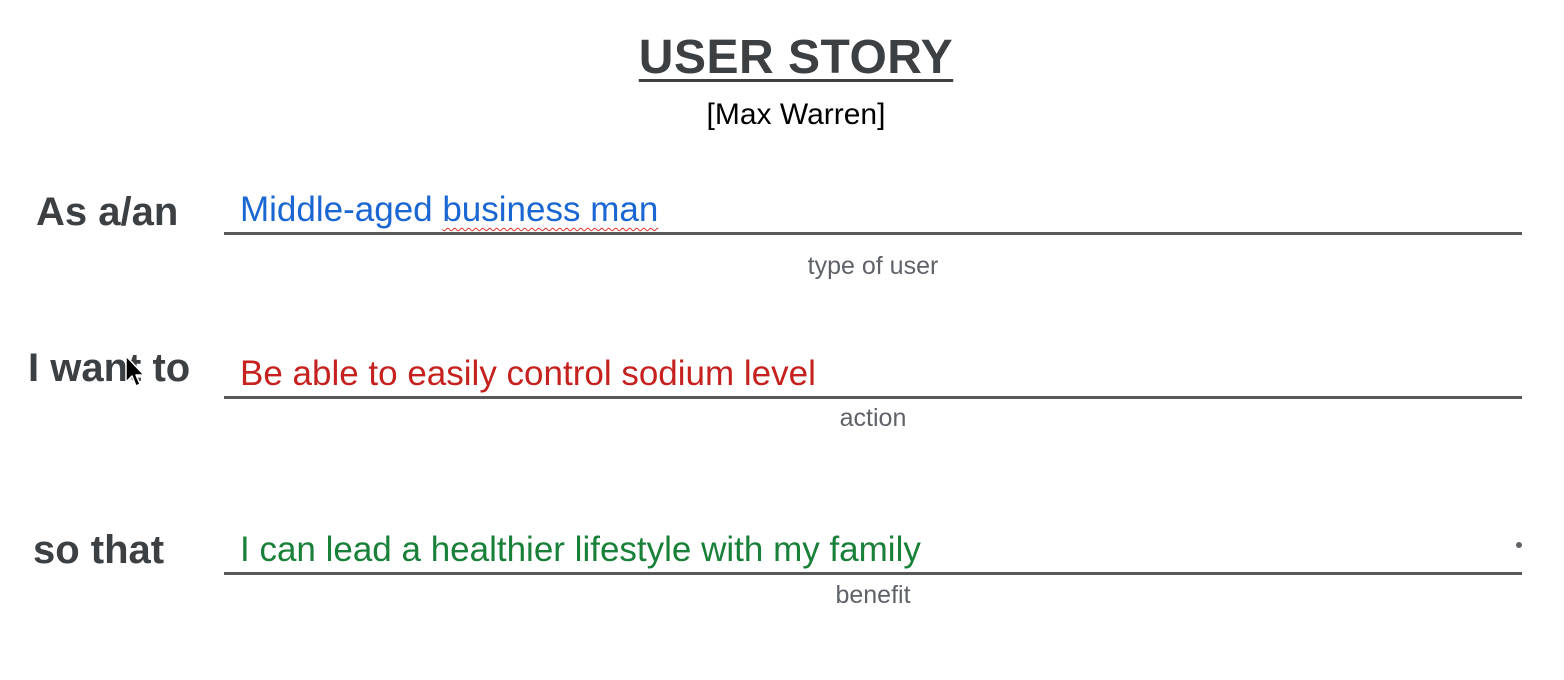 The height and width of the screenshot is (680, 1564). I want to click on caption-action: action, so click(873, 418).